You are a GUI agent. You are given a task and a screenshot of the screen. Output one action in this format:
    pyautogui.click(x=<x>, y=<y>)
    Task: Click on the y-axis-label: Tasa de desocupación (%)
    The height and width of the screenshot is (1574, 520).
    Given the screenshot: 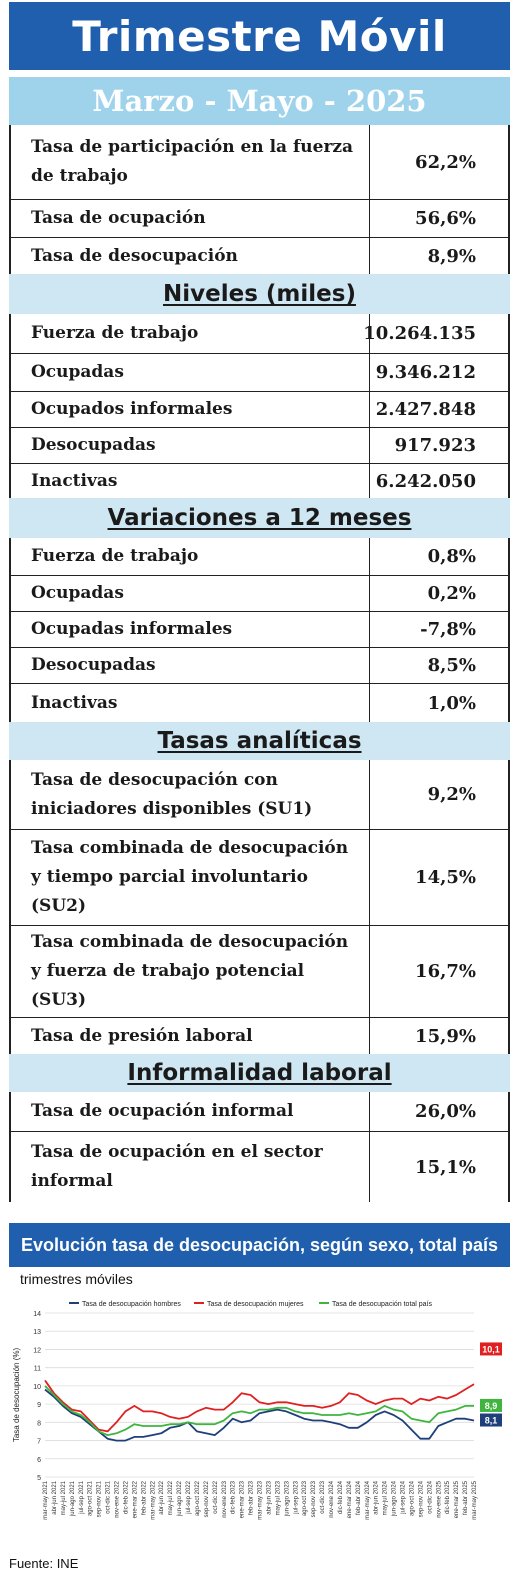 What is the action you would take?
    pyautogui.click(x=16, y=1395)
    